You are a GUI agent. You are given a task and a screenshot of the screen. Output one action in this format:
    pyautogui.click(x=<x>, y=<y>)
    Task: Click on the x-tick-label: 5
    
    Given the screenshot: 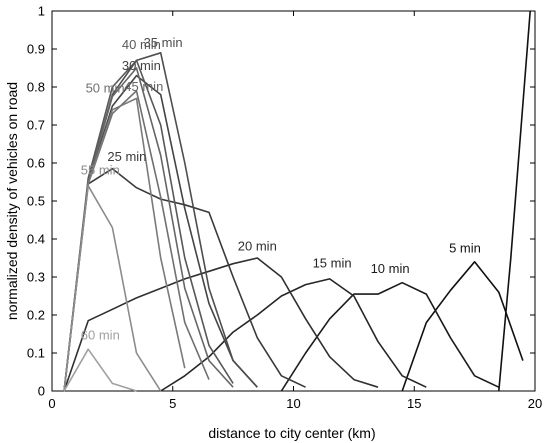 What is the action you would take?
    pyautogui.click(x=172, y=403)
    